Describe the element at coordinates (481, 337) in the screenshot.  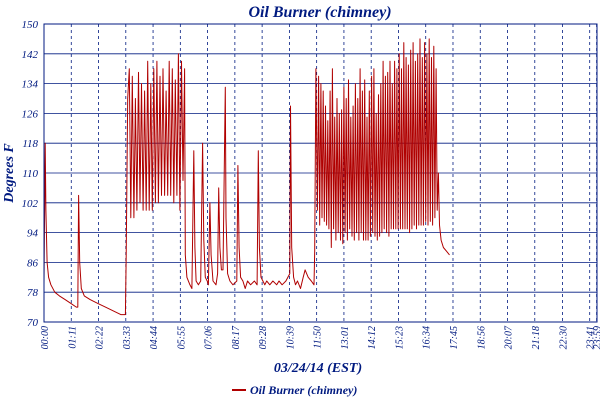
I see `x-tick-label: 18:56` at that location.